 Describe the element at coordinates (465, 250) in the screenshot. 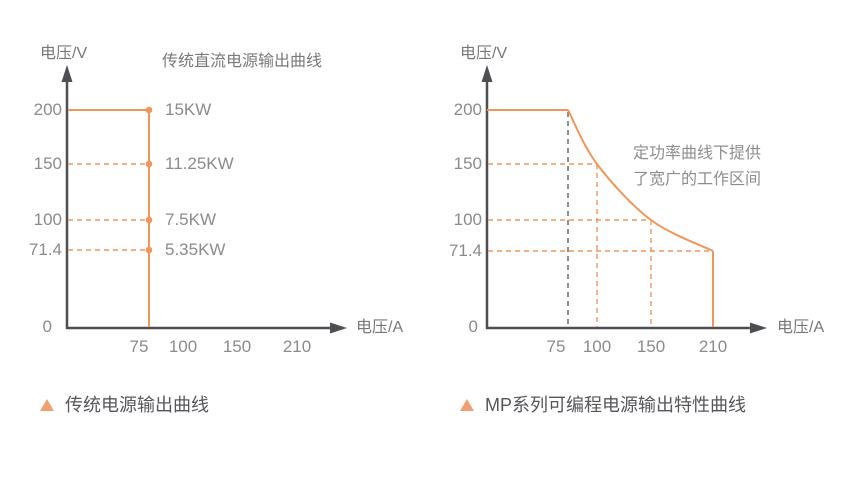

I see `right-y-tick-71-4: 71.4` at that location.